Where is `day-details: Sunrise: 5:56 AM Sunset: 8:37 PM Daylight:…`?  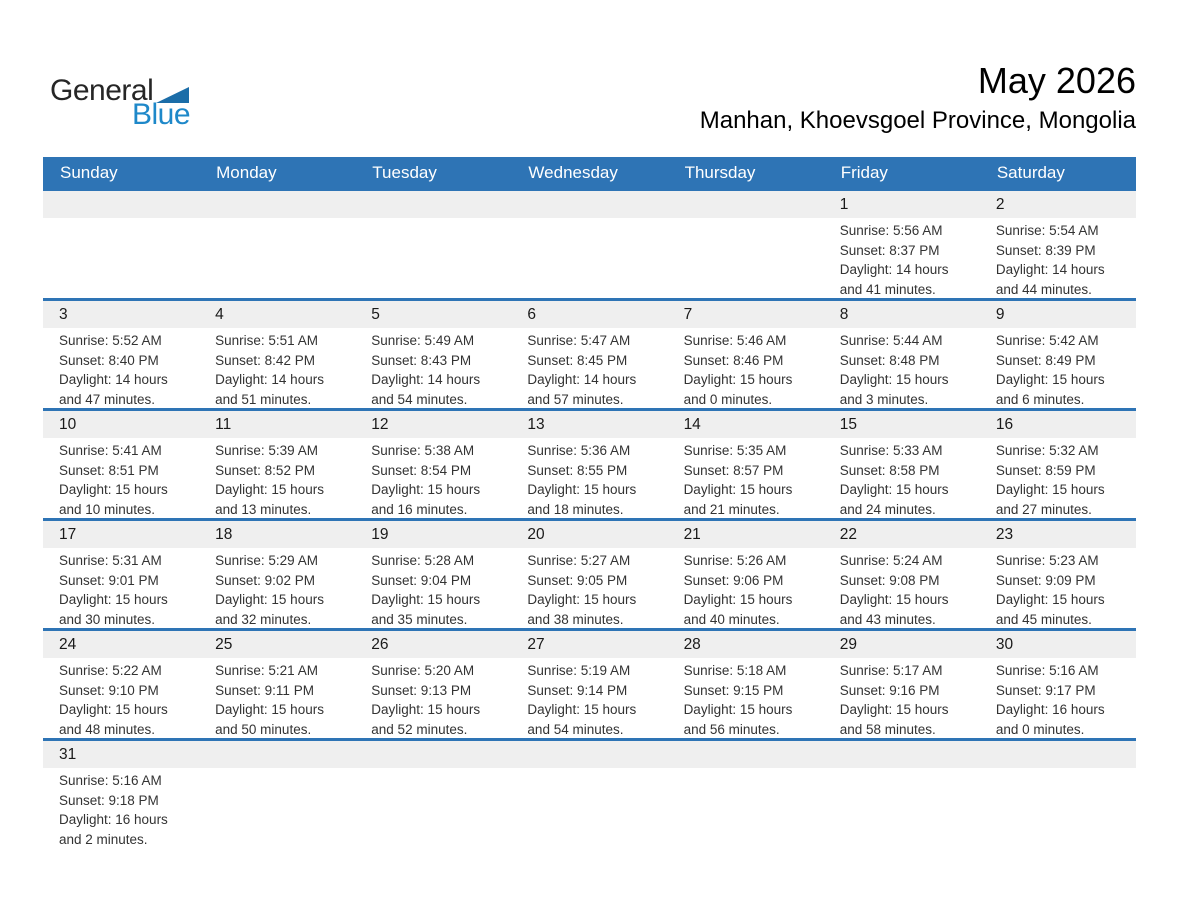
day-details: Sunrise: 5:56 AM Sunset: 8:37 PM Daylight:… is located at coordinates (902, 258).